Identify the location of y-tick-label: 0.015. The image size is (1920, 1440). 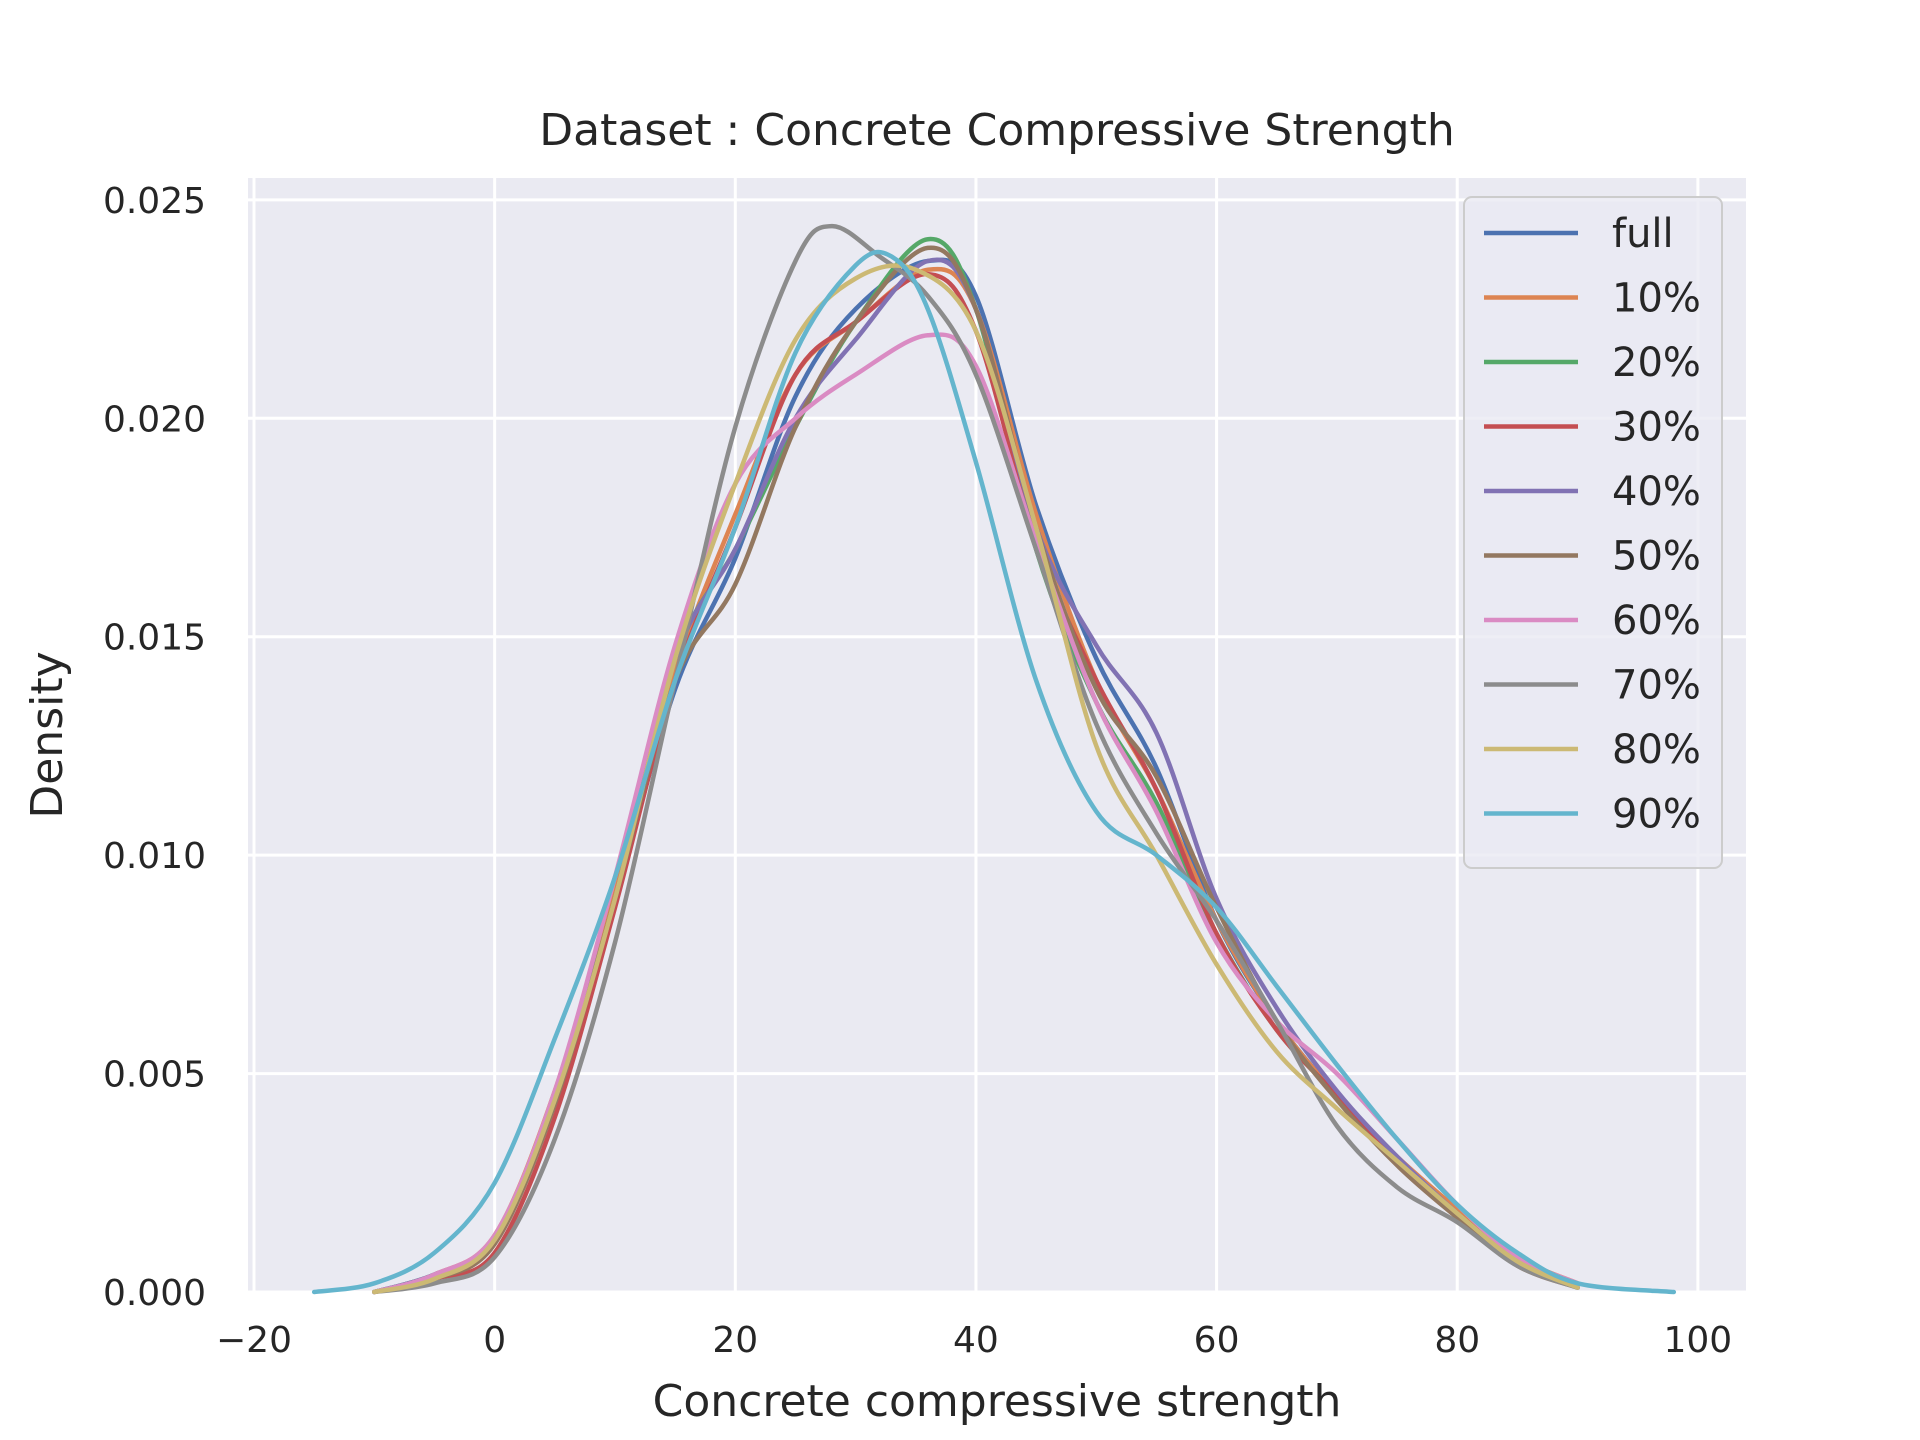
(154, 638).